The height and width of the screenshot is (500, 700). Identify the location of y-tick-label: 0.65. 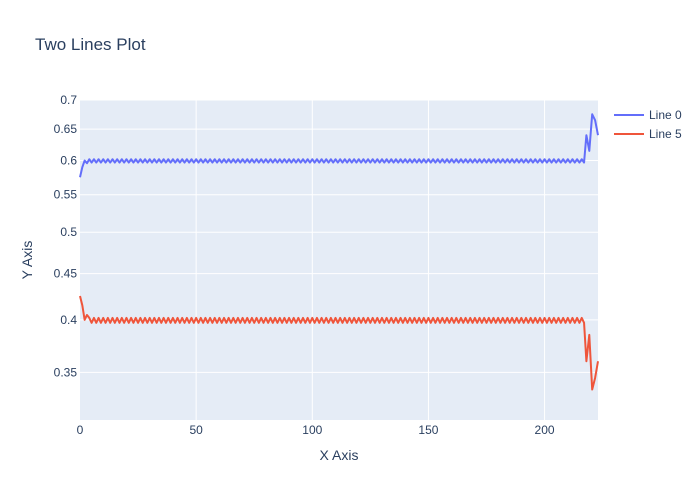
(66, 129).